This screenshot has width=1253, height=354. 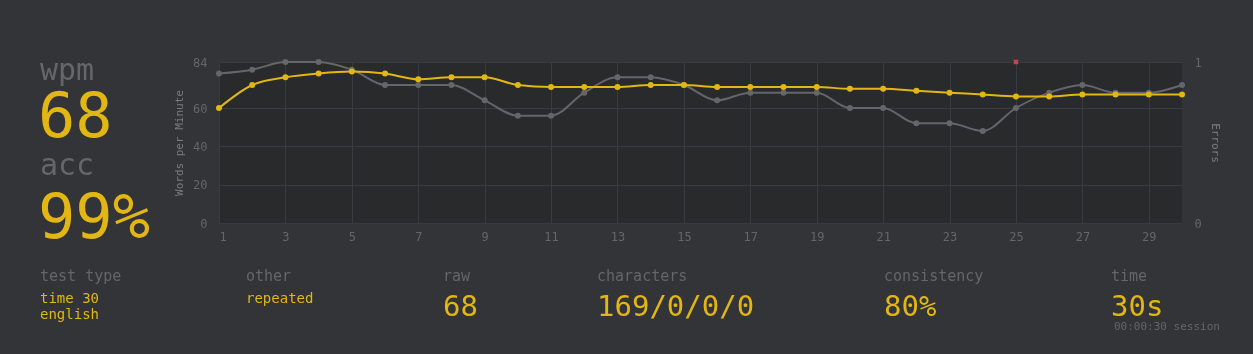 I want to click on y2-axis-title: Errors, so click(x=1215, y=143).